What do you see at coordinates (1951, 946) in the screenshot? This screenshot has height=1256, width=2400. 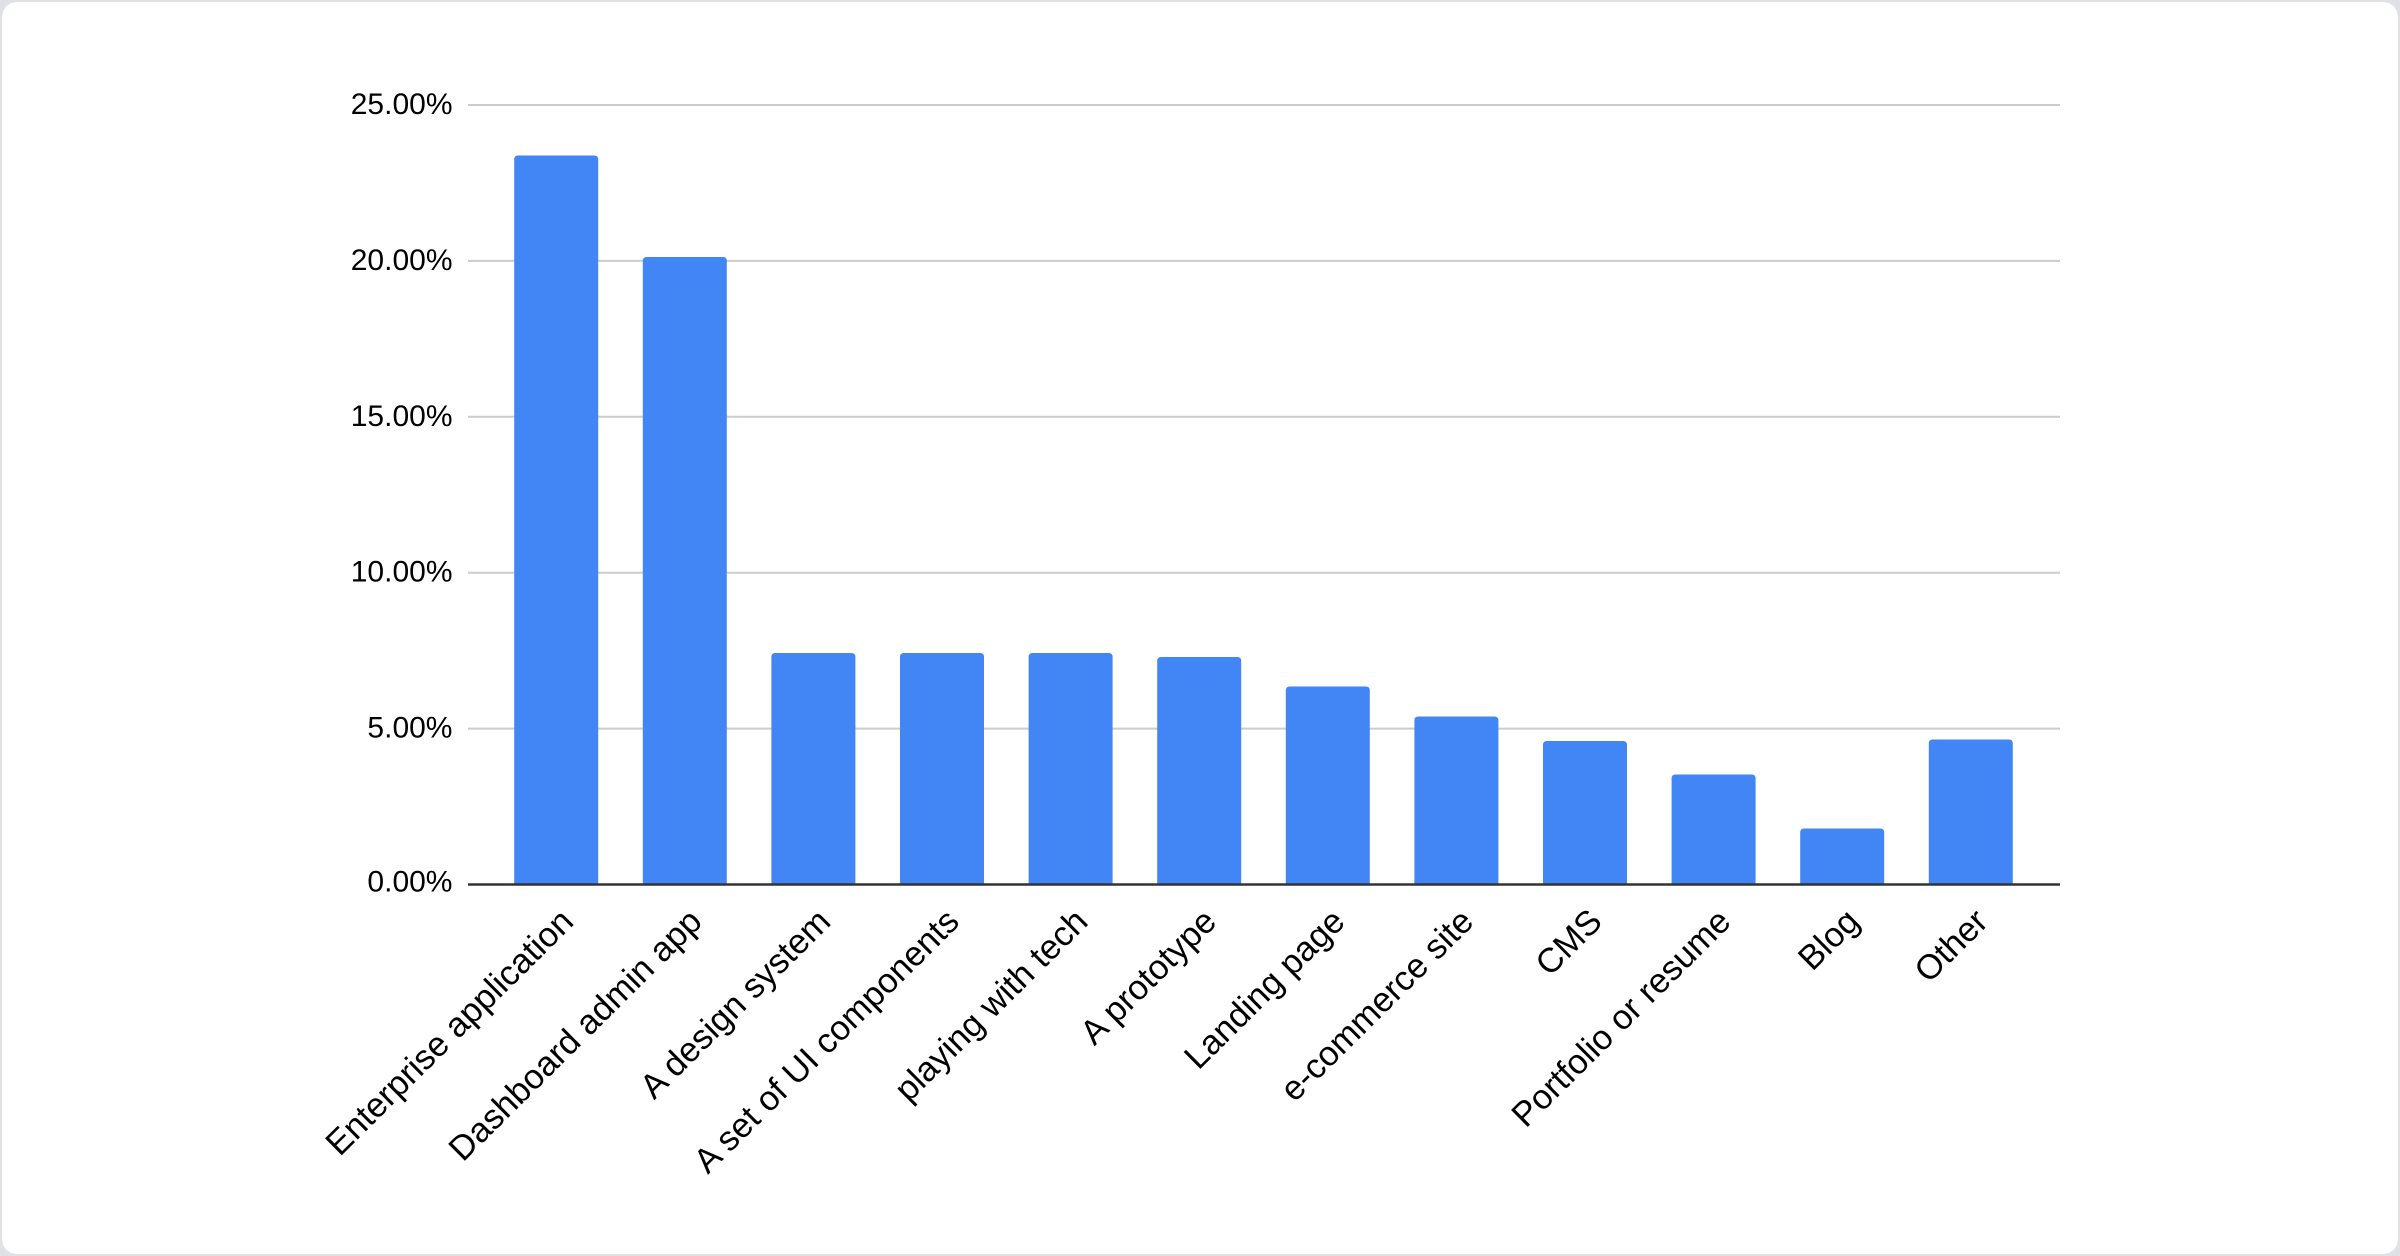 I see `svg-text: Other` at bounding box center [1951, 946].